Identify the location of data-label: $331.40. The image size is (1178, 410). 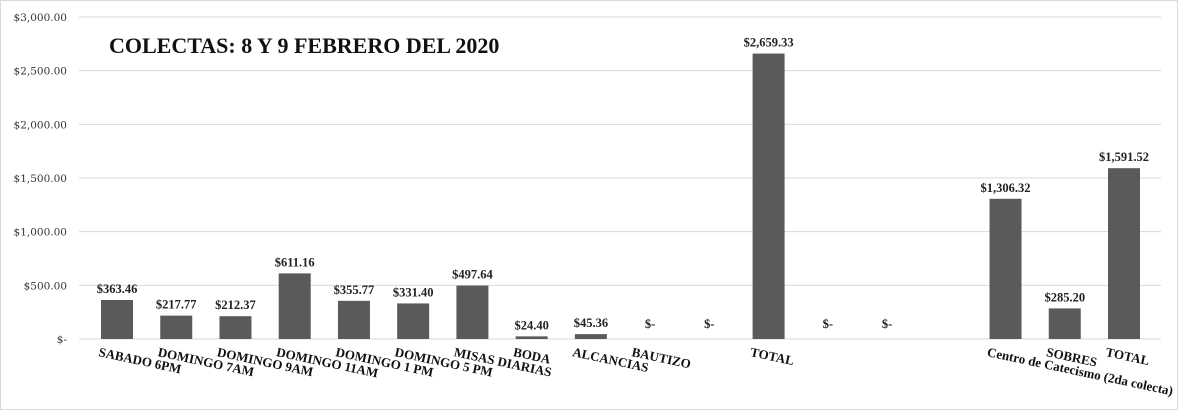
(413, 292).